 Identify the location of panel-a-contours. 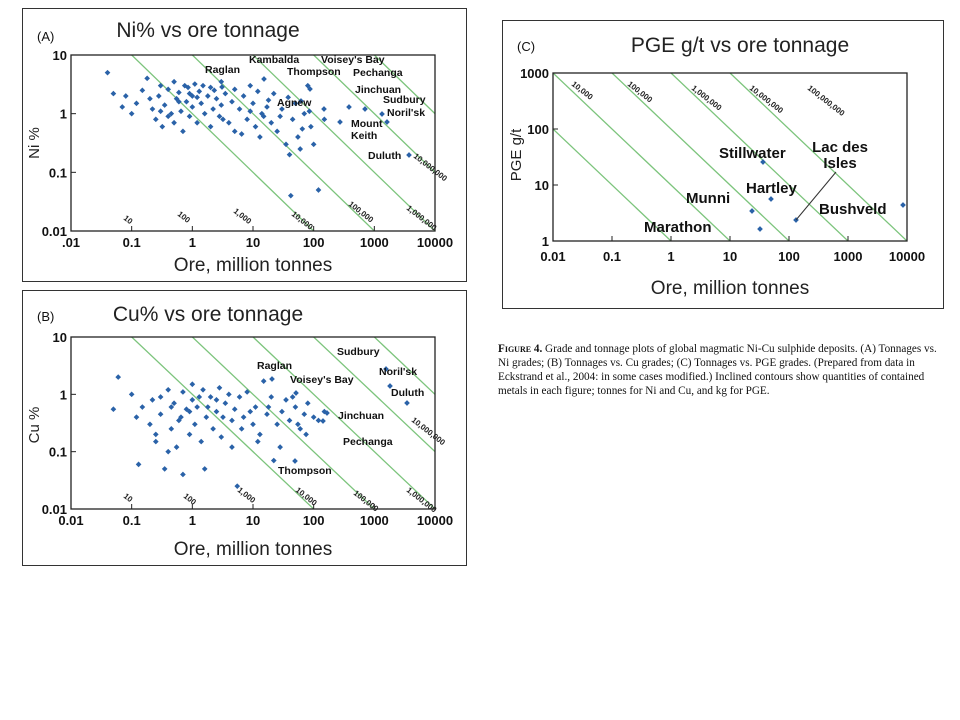
(282, 143).